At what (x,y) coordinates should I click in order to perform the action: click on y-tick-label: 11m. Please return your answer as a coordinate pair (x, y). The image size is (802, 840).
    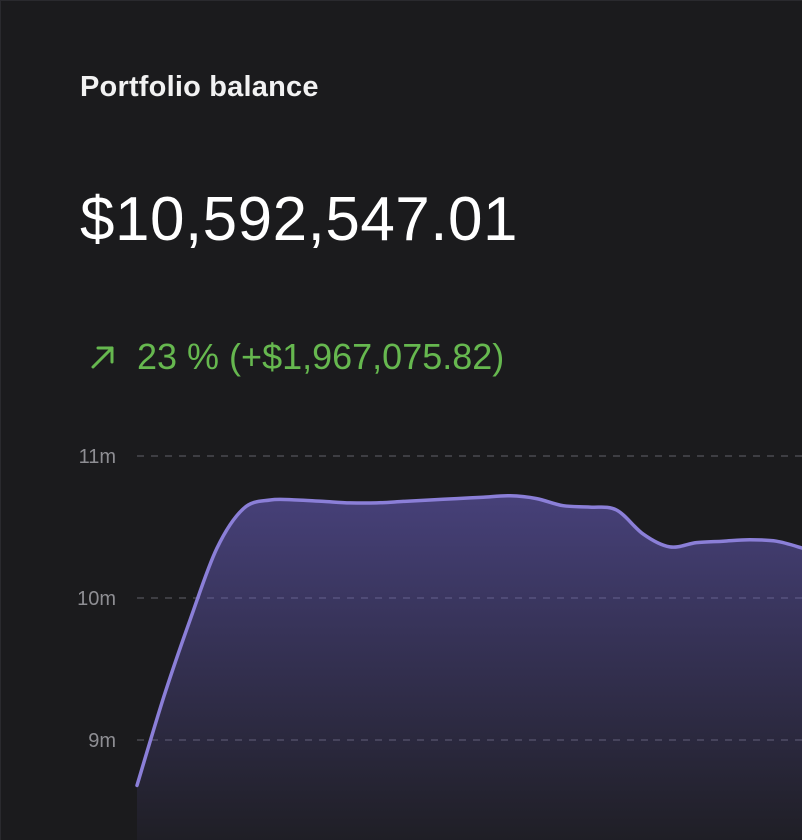
    Looking at the image, I should click on (97, 457).